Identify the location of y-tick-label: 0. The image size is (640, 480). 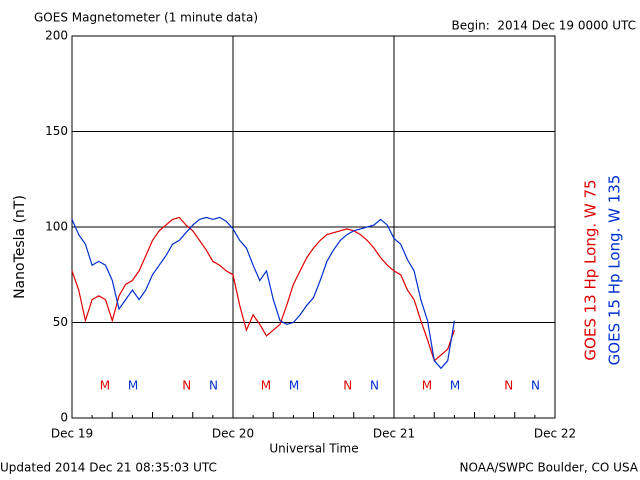
(64, 418).